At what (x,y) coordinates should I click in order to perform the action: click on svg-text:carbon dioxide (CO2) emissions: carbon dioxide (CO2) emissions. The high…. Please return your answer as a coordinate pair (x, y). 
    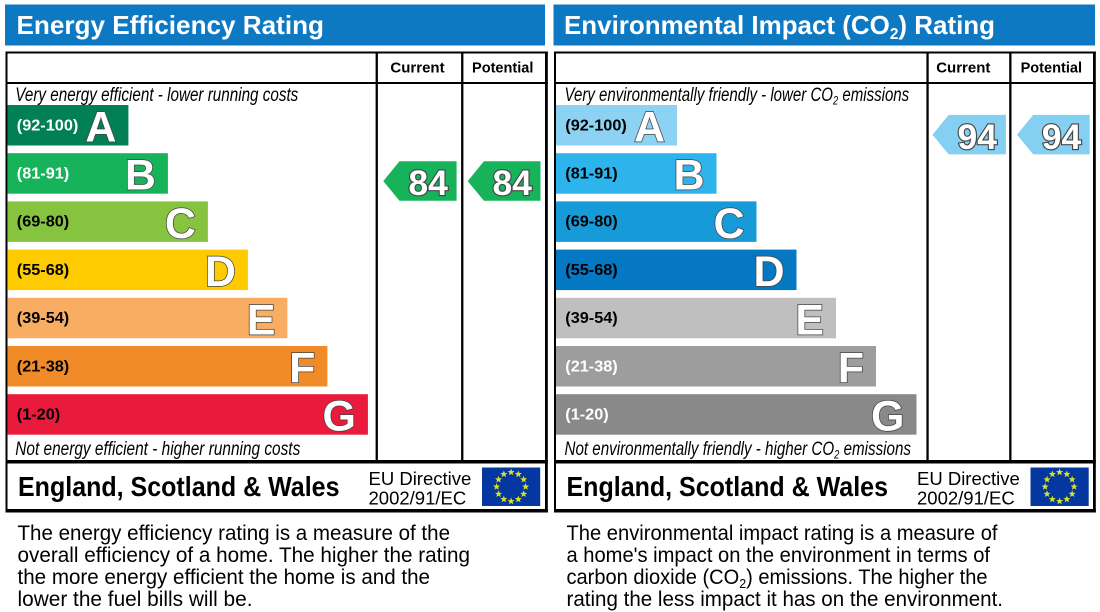
    Looking at the image, I should click on (777, 578).